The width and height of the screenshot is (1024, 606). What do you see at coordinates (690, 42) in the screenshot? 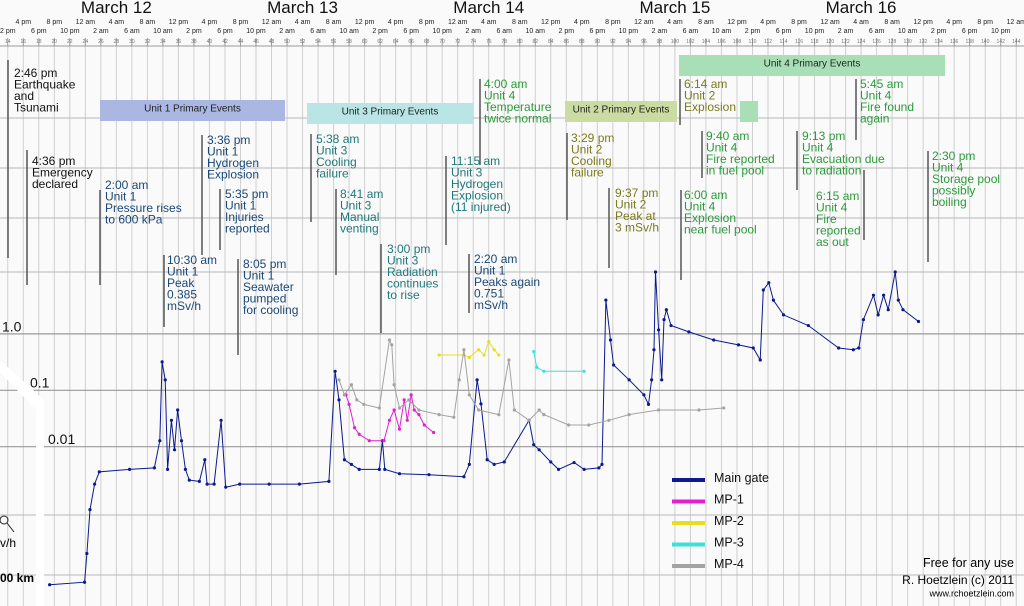
I see `hour-number: 102` at bounding box center [690, 42].